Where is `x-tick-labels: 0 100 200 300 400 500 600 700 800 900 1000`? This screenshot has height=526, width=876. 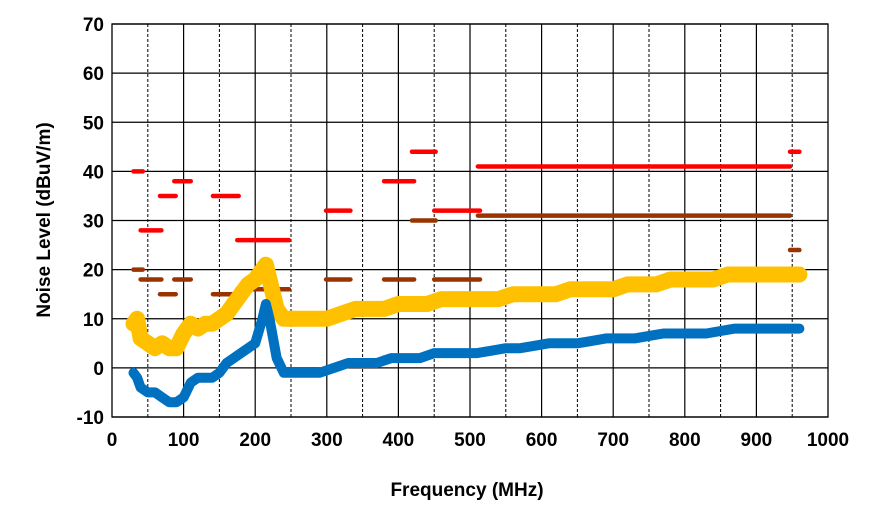
x-tick-labels: 0 100 200 300 400 500 600 700 800 900 1000 is located at coordinates (478, 440).